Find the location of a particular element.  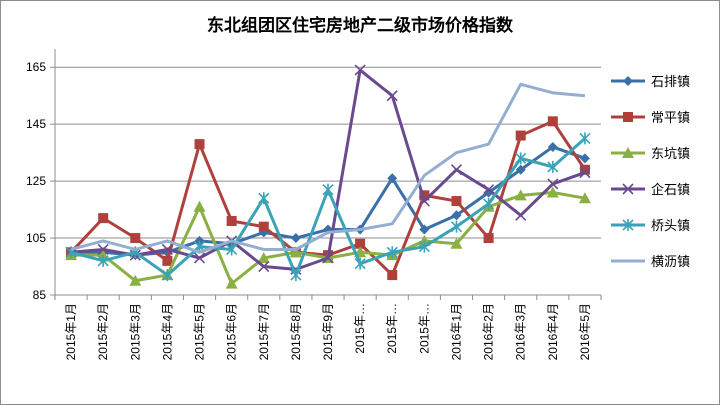

y-tick-label: 105 is located at coordinates (36, 238).